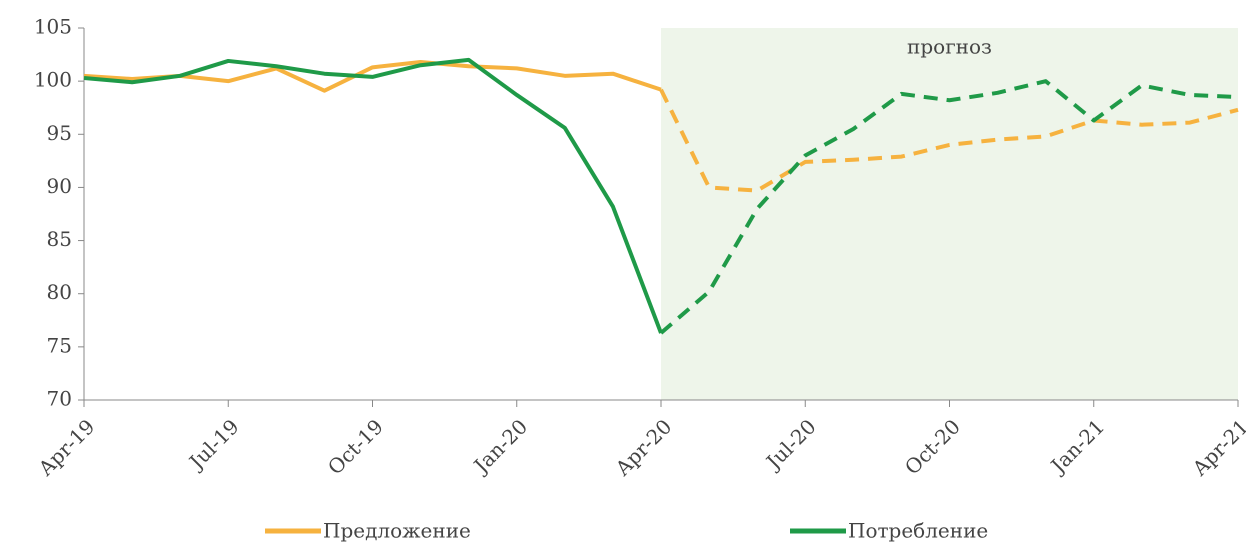 This screenshot has width=1246, height=553. Describe the element at coordinates (355, 446) in the screenshot. I see `x-tick-label: Oct-19` at that location.